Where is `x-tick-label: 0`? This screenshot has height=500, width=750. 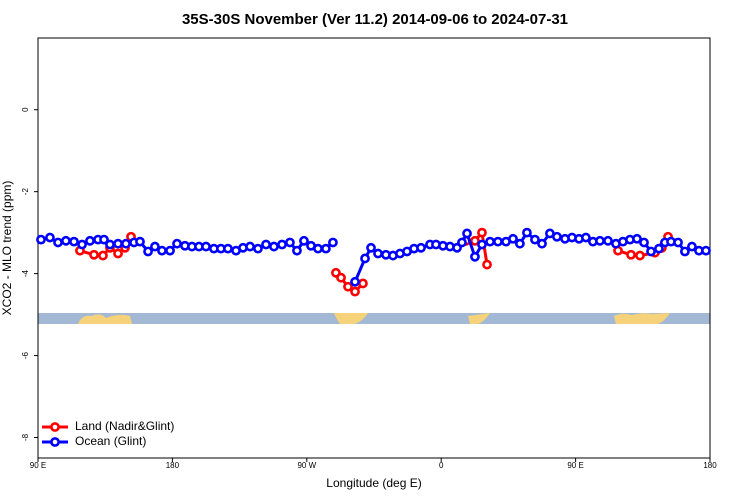
x-tick-label: 0 is located at coordinates (441, 465).